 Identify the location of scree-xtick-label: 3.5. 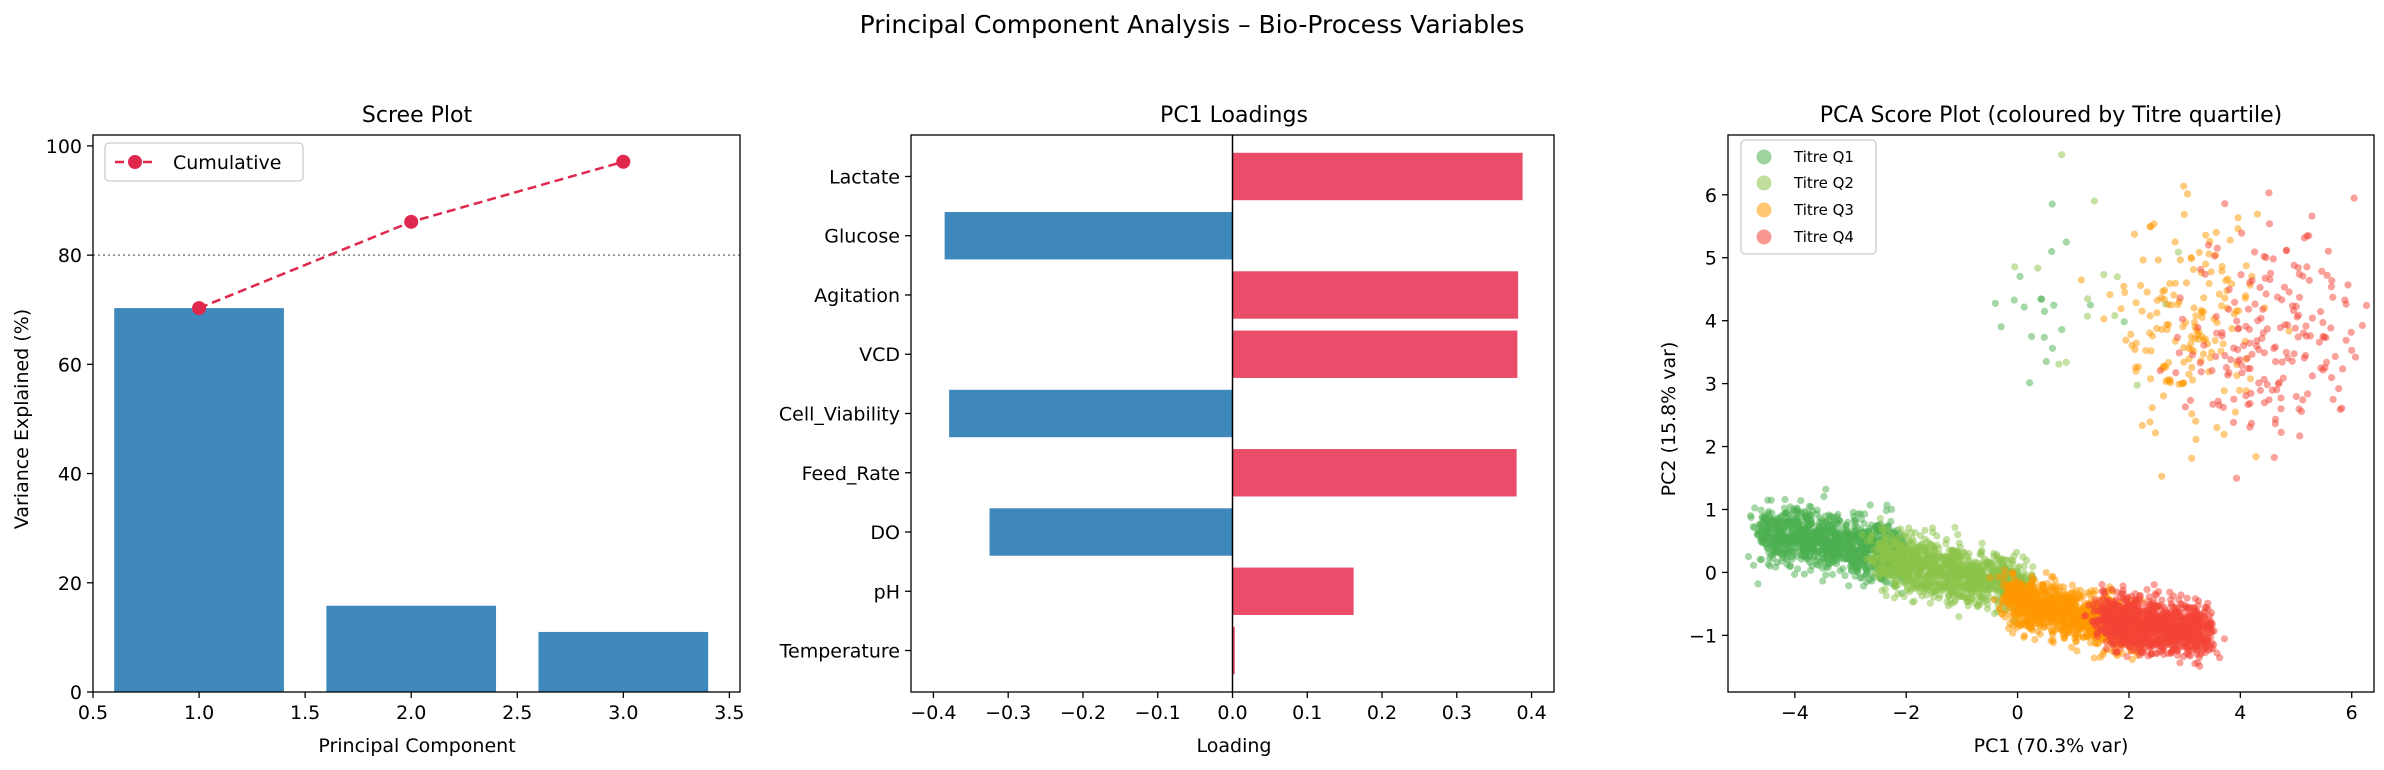
(729, 713).